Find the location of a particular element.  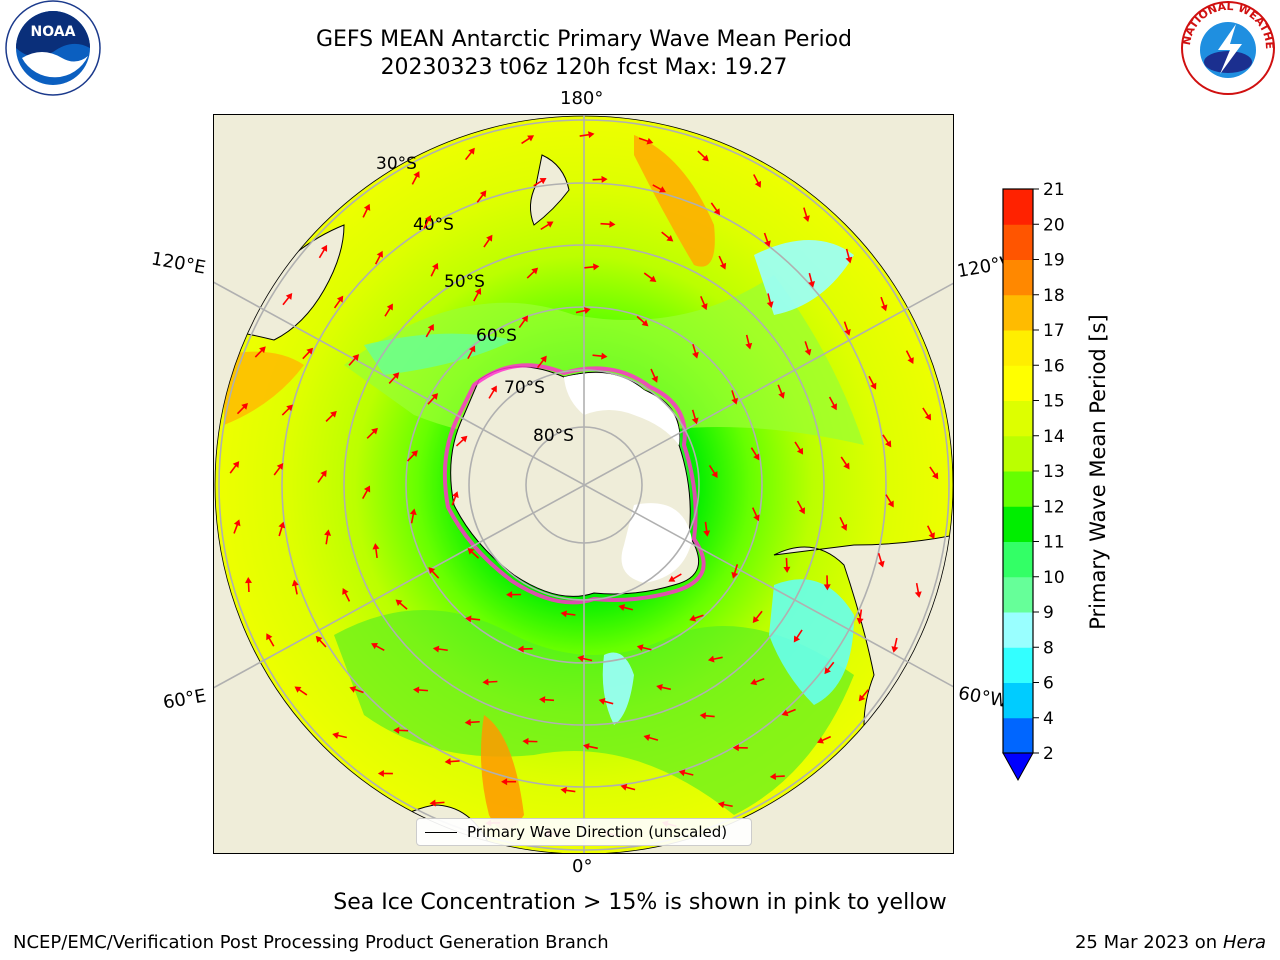

noaa-logo: NOAA is located at coordinates (53, 50).